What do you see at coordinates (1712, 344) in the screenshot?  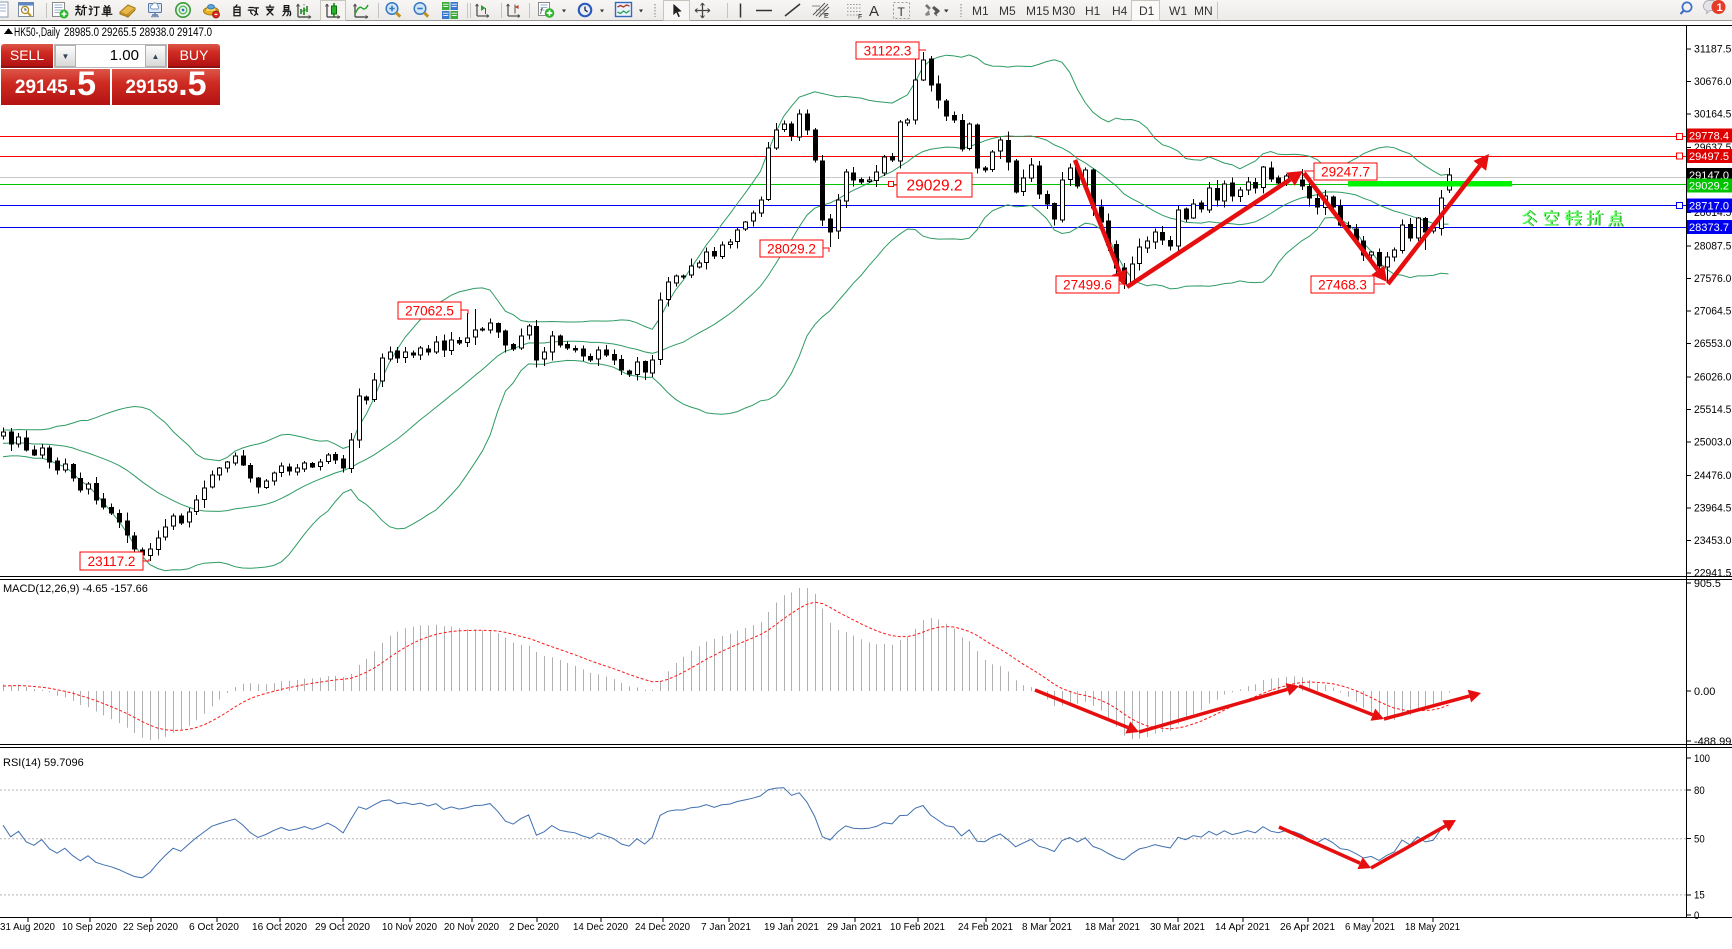 I see `svg-text: 26553.0` at bounding box center [1712, 344].